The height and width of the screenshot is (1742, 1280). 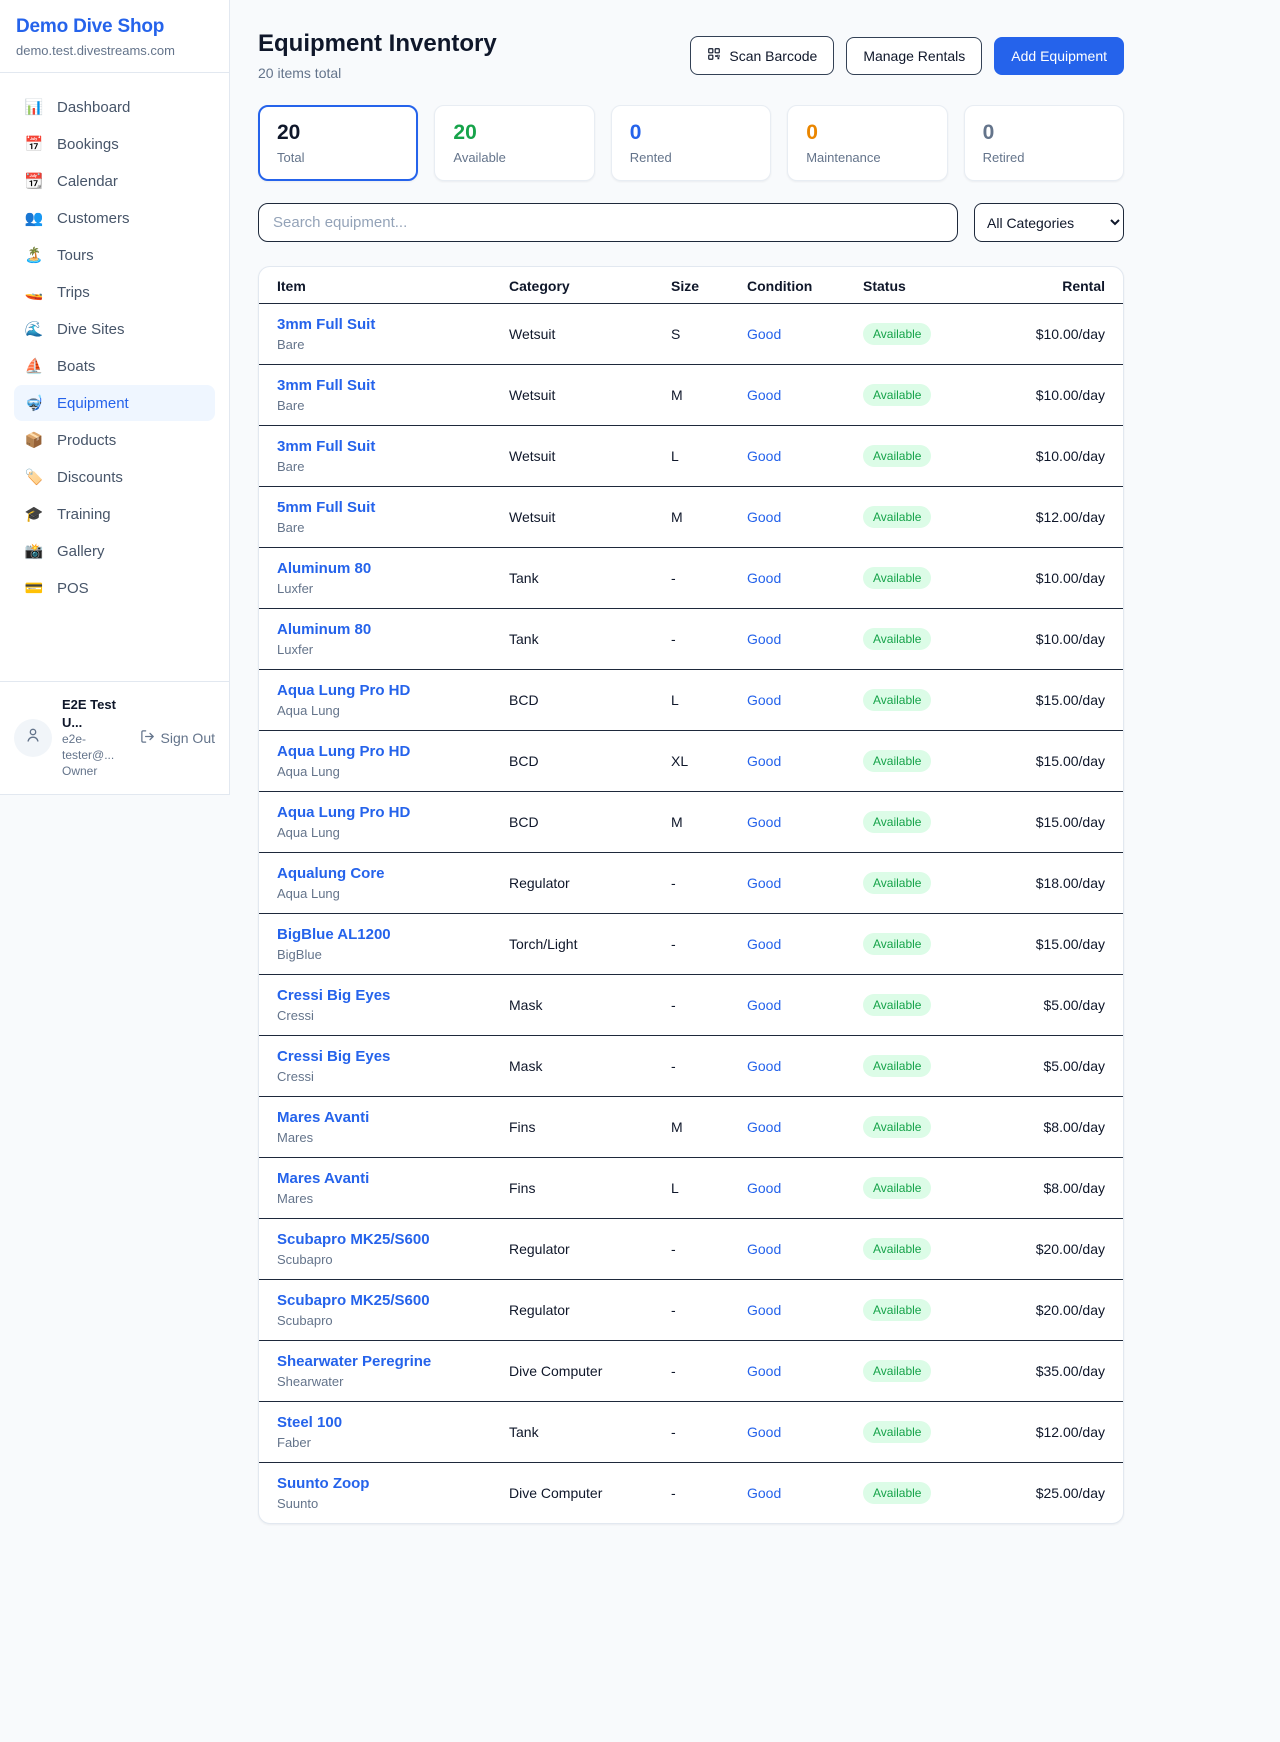 I want to click on sidebar-item-tours: 🏝️ Tours, so click(x=114, y=255).